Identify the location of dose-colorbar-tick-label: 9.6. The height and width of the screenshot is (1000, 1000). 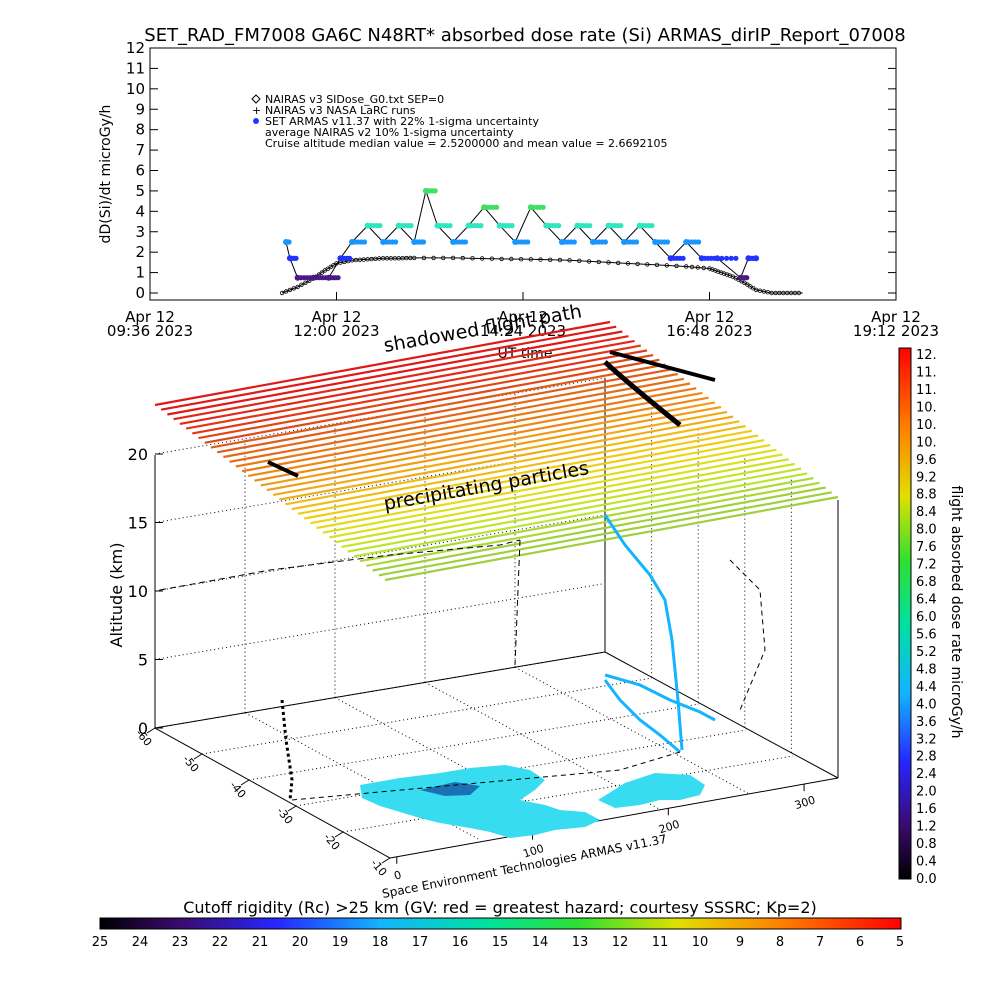
(926, 460).